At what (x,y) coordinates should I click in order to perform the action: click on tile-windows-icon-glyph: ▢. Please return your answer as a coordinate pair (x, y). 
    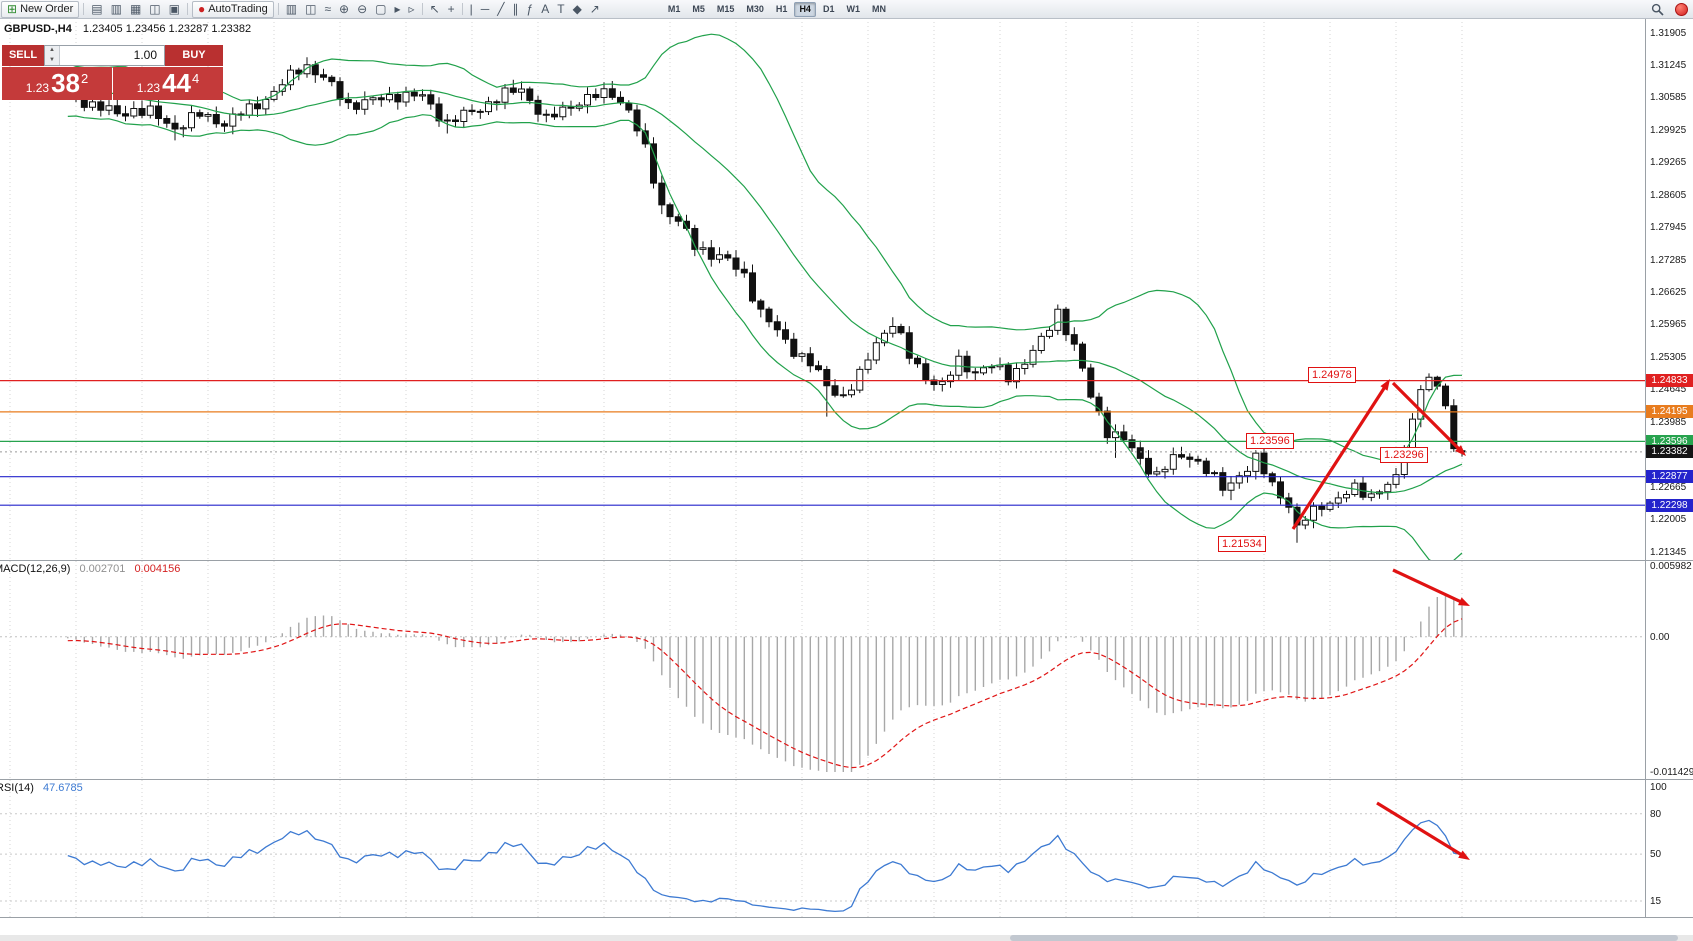
    Looking at the image, I should click on (381, 8).